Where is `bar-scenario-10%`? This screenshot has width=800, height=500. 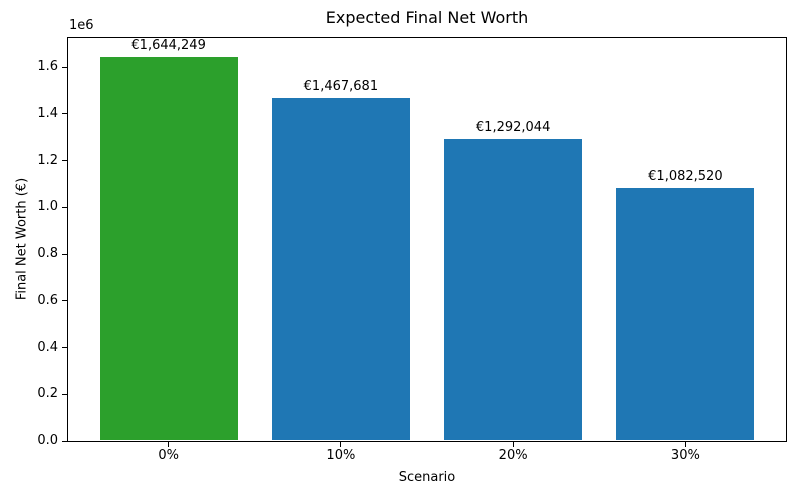 bar-scenario-10% is located at coordinates (340, 268).